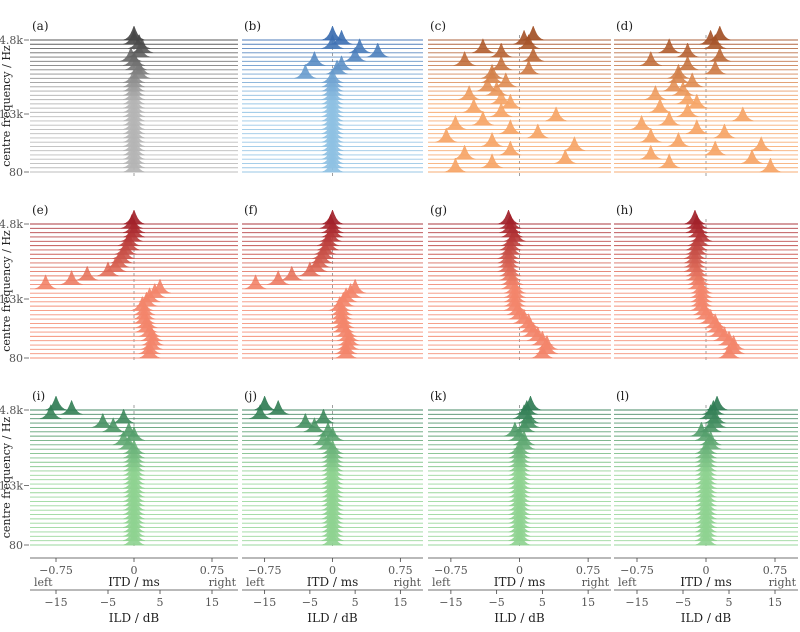 The width and height of the screenshot is (800, 632). I want to click on panel-label: (j), so click(250, 396).